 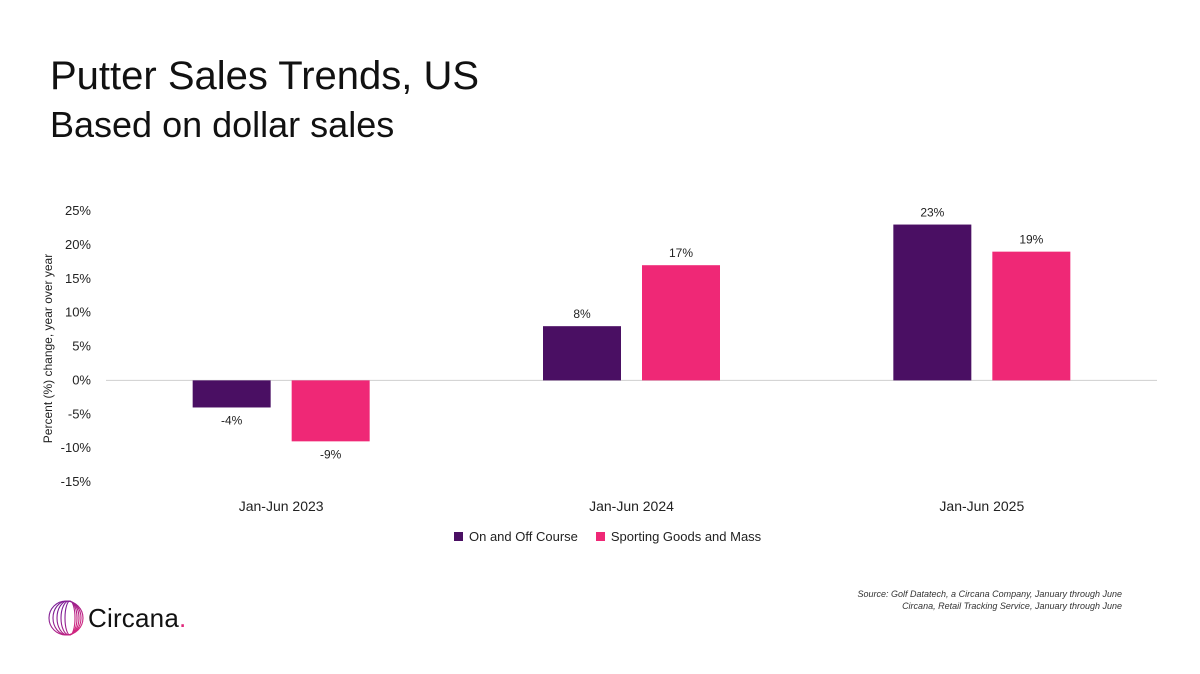 What do you see at coordinates (932, 213) in the screenshot?
I see `data-label-on-and-off-course: 23%` at bounding box center [932, 213].